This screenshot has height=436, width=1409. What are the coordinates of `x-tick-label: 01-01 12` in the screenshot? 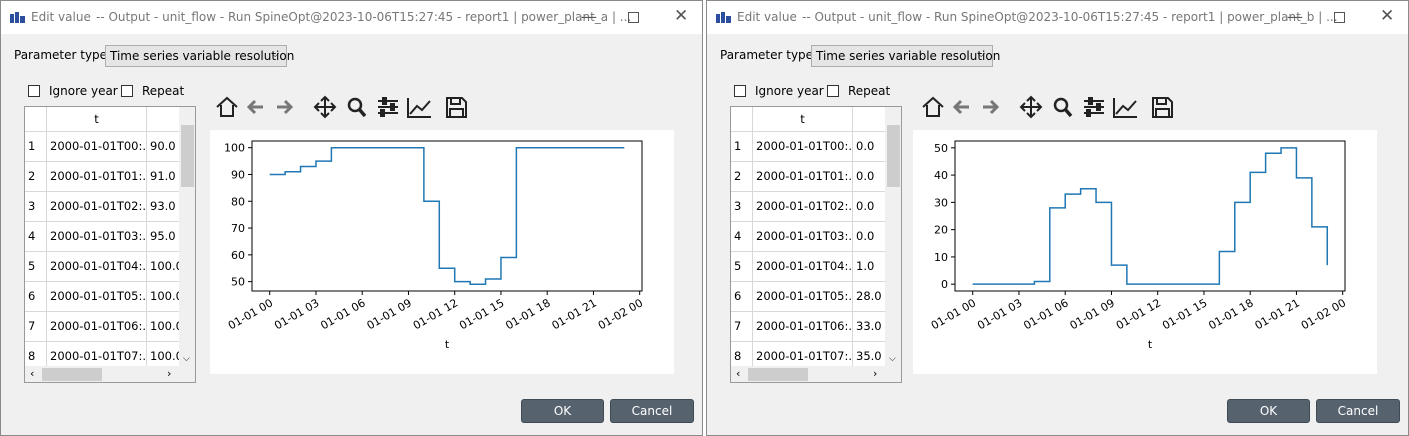 It's located at (1138, 314).